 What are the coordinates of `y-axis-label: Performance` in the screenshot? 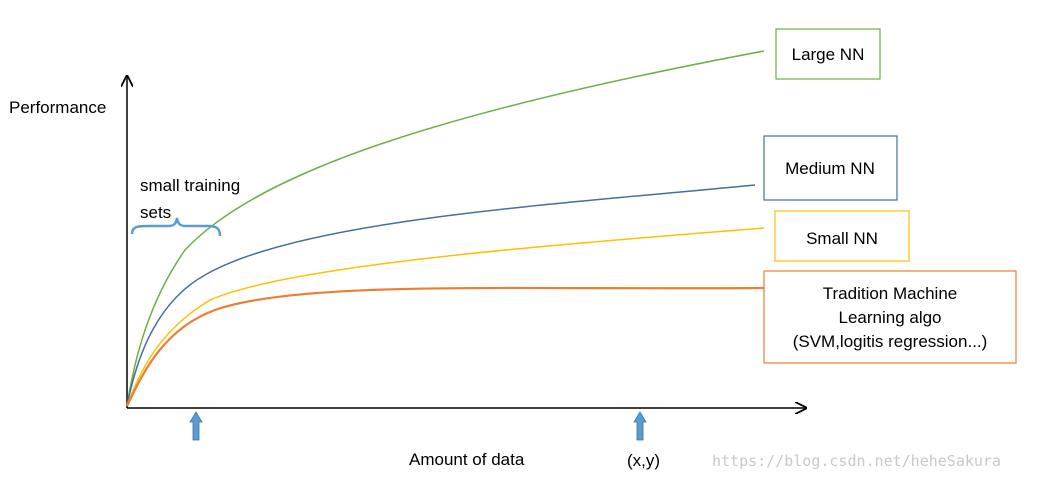 It's located at (57, 107).